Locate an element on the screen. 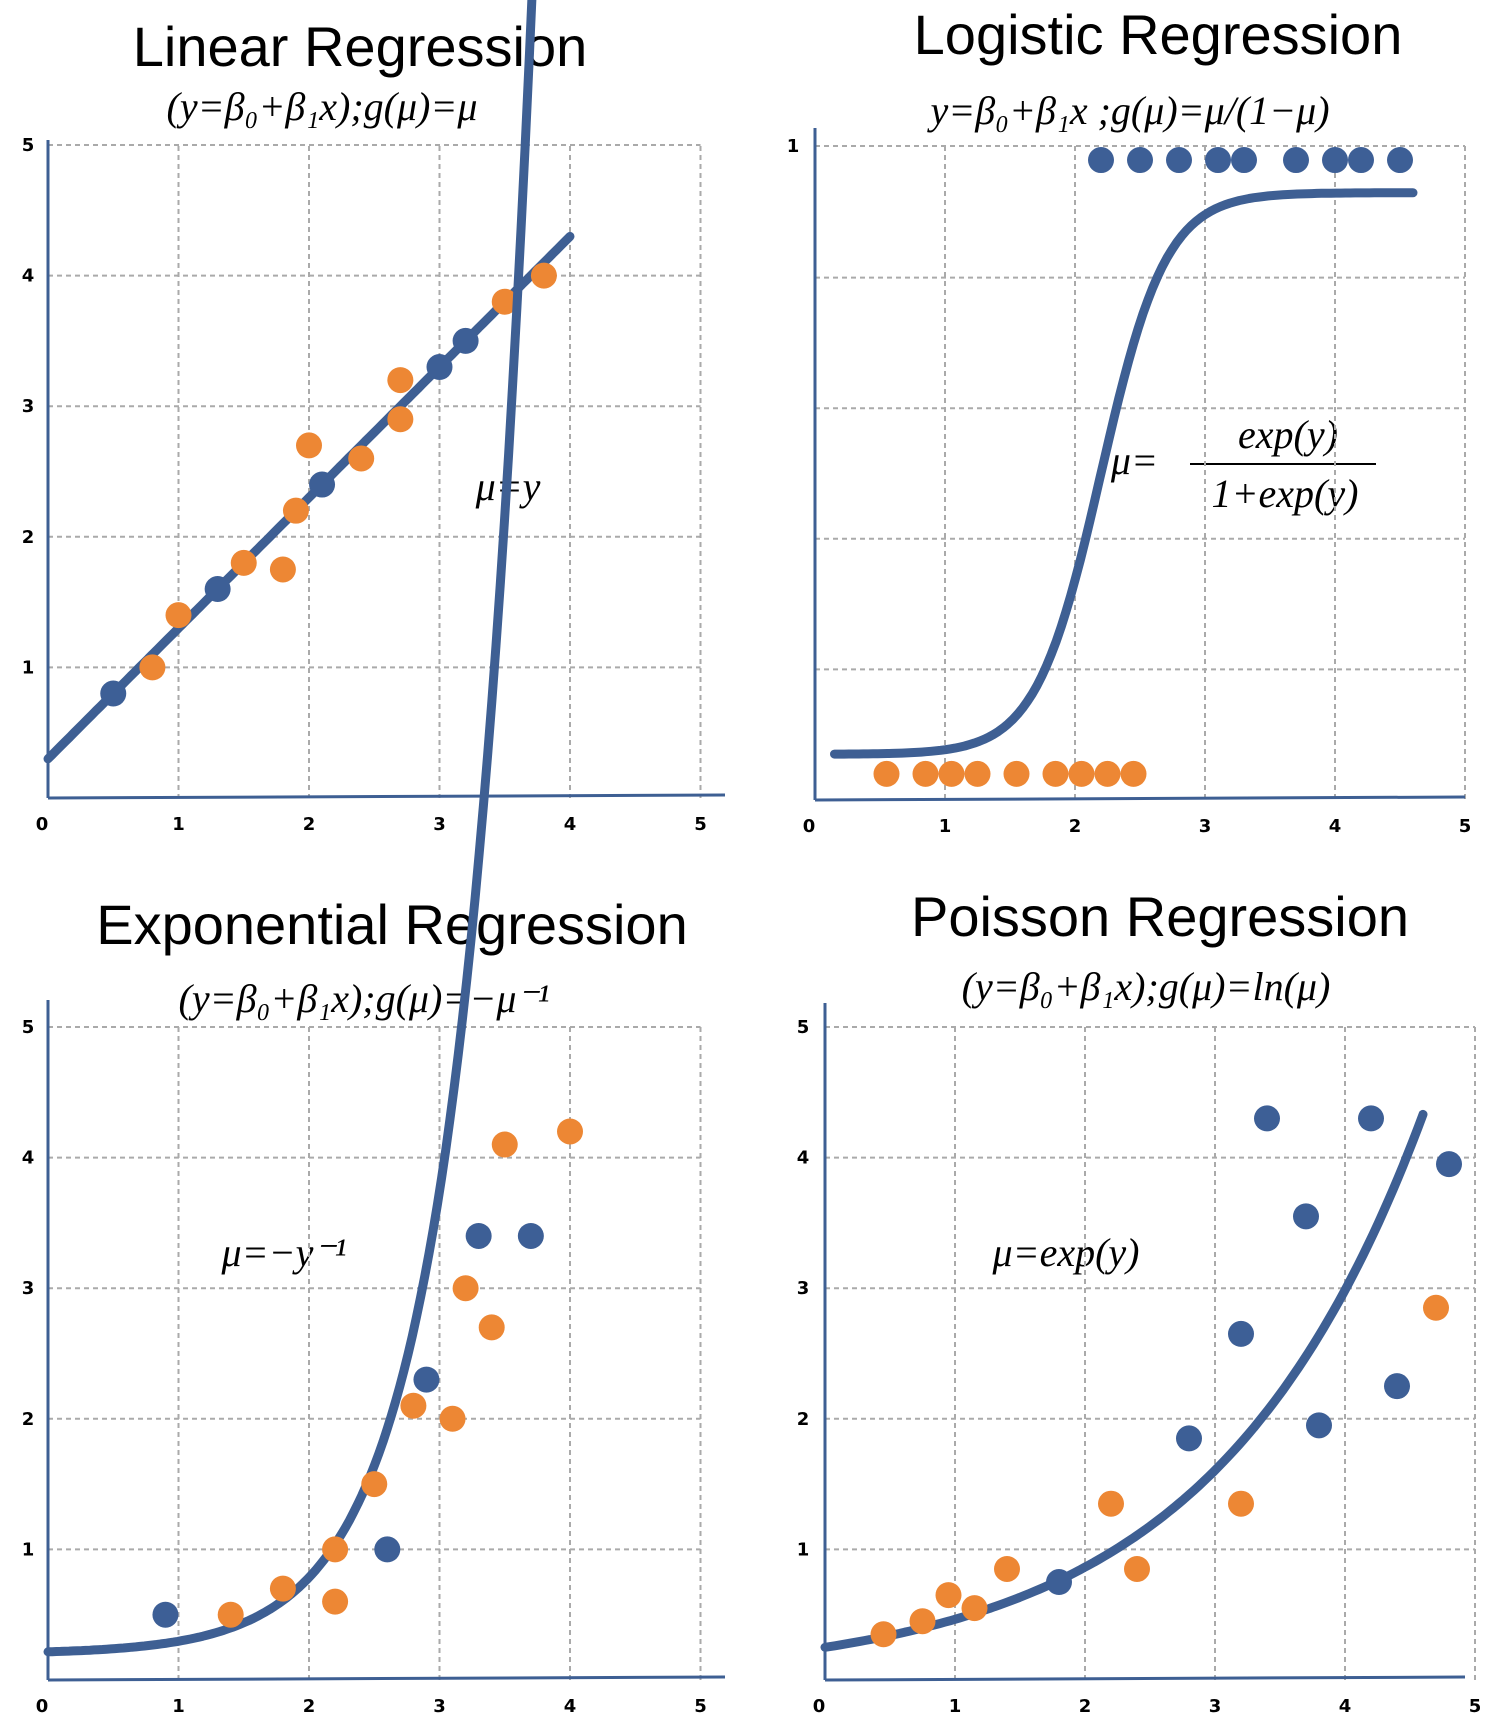 The width and height of the screenshot is (1504, 1732). chart-subtitle: (y=β₀+β₁x);g(μ)=μ is located at coordinates (322, 106).